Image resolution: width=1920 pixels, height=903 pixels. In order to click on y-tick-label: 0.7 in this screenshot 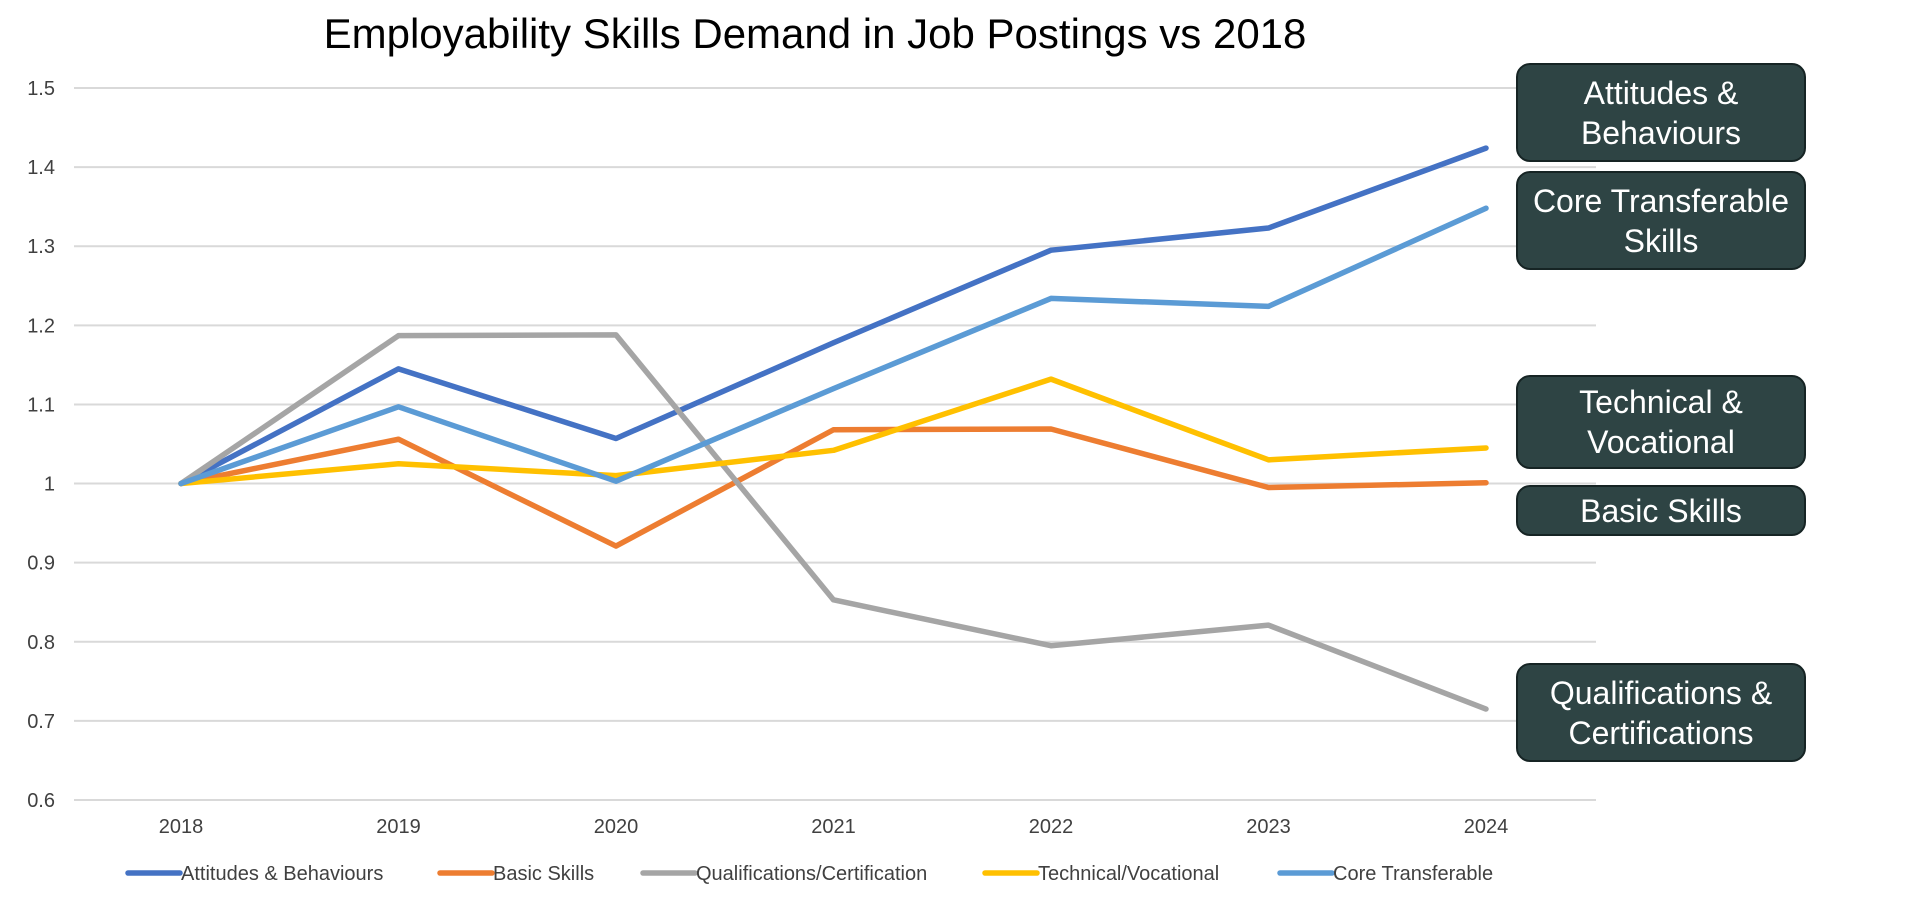, I will do `click(41, 722)`.